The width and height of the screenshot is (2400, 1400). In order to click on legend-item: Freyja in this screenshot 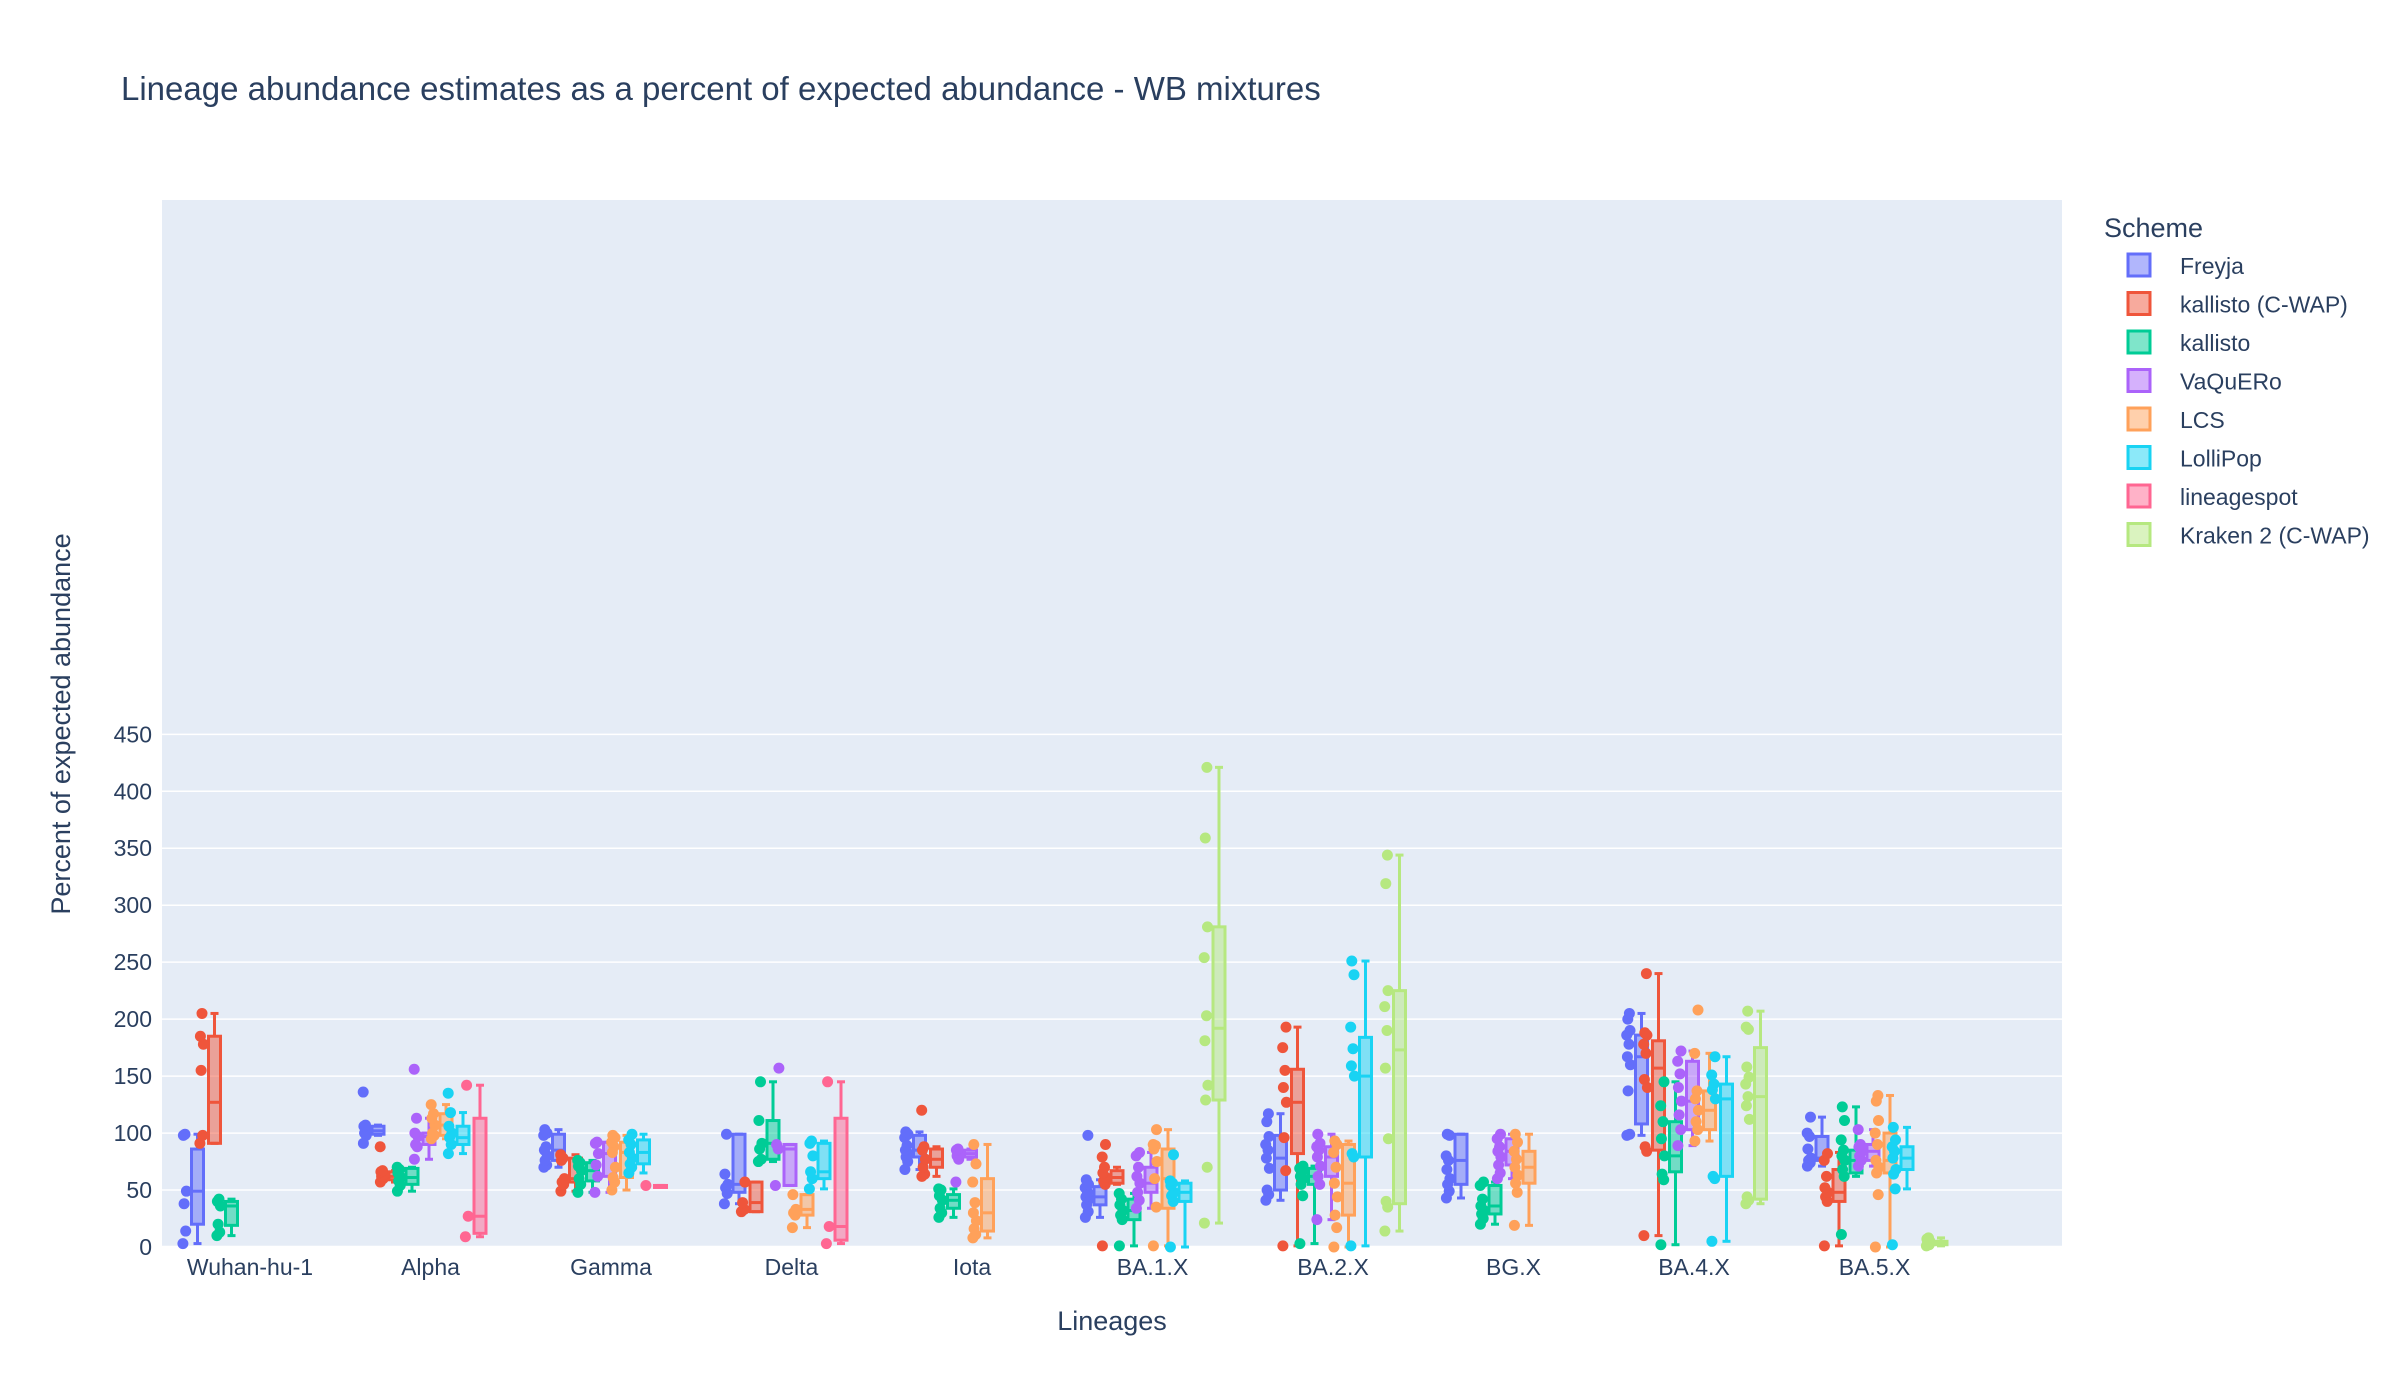, I will do `click(2185, 265)`.